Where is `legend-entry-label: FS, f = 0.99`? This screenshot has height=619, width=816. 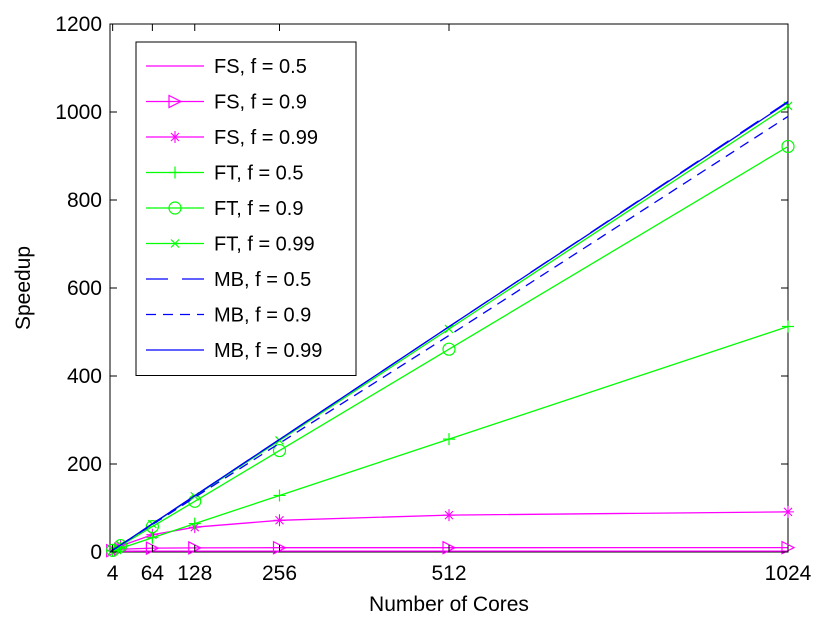
legend-entry-label: FS, f = 0.99 is located at coordinates (266, 138).